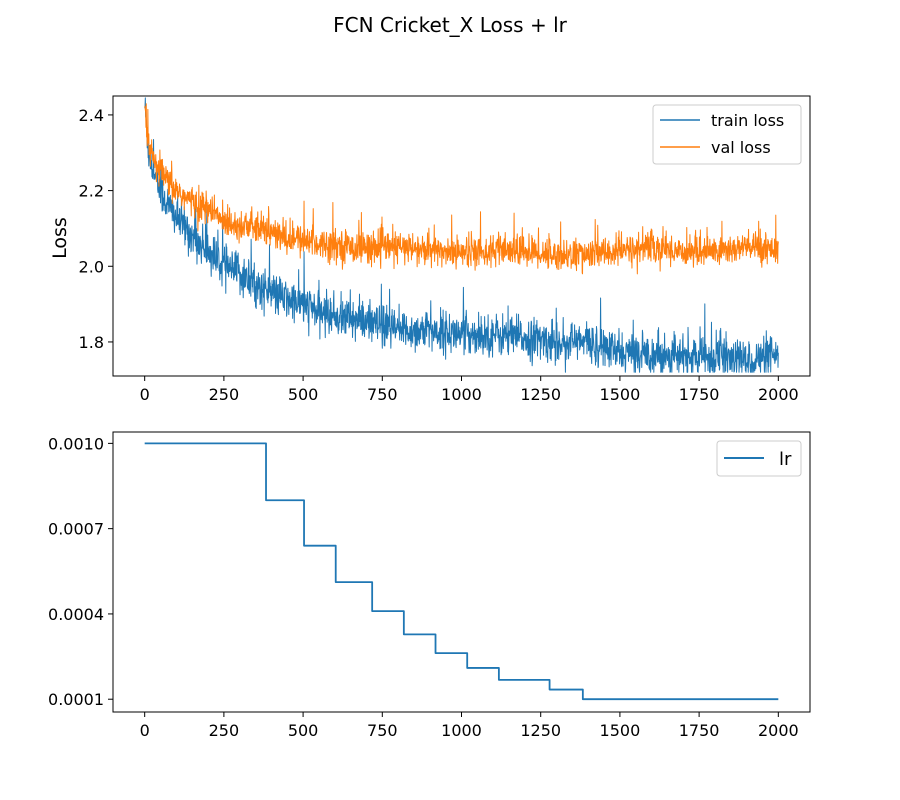 Image resolution: width=900 pixels, height=800 pixels. Describe the element at coordinates (80, 571) in the screenshot. I see `lr-y-ticks: 0.0001 0.0004 0.0007 0.0010` at that location.